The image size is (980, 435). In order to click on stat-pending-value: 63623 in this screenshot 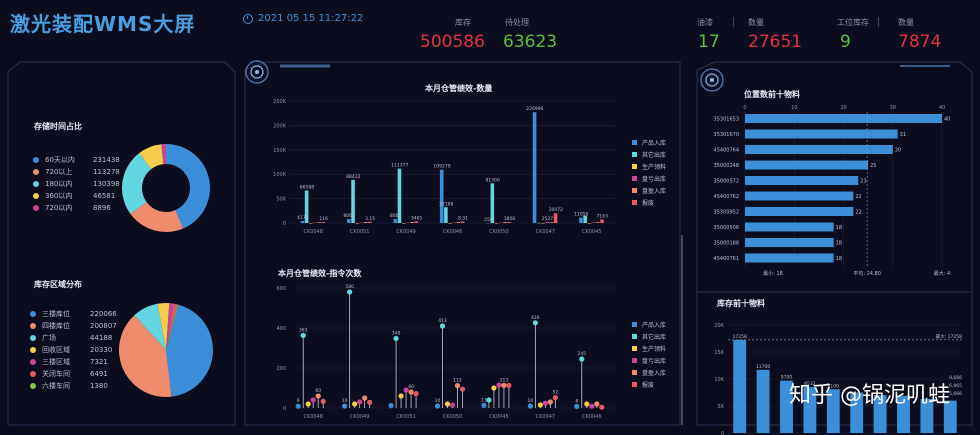, I will do `click(530, 42)`.